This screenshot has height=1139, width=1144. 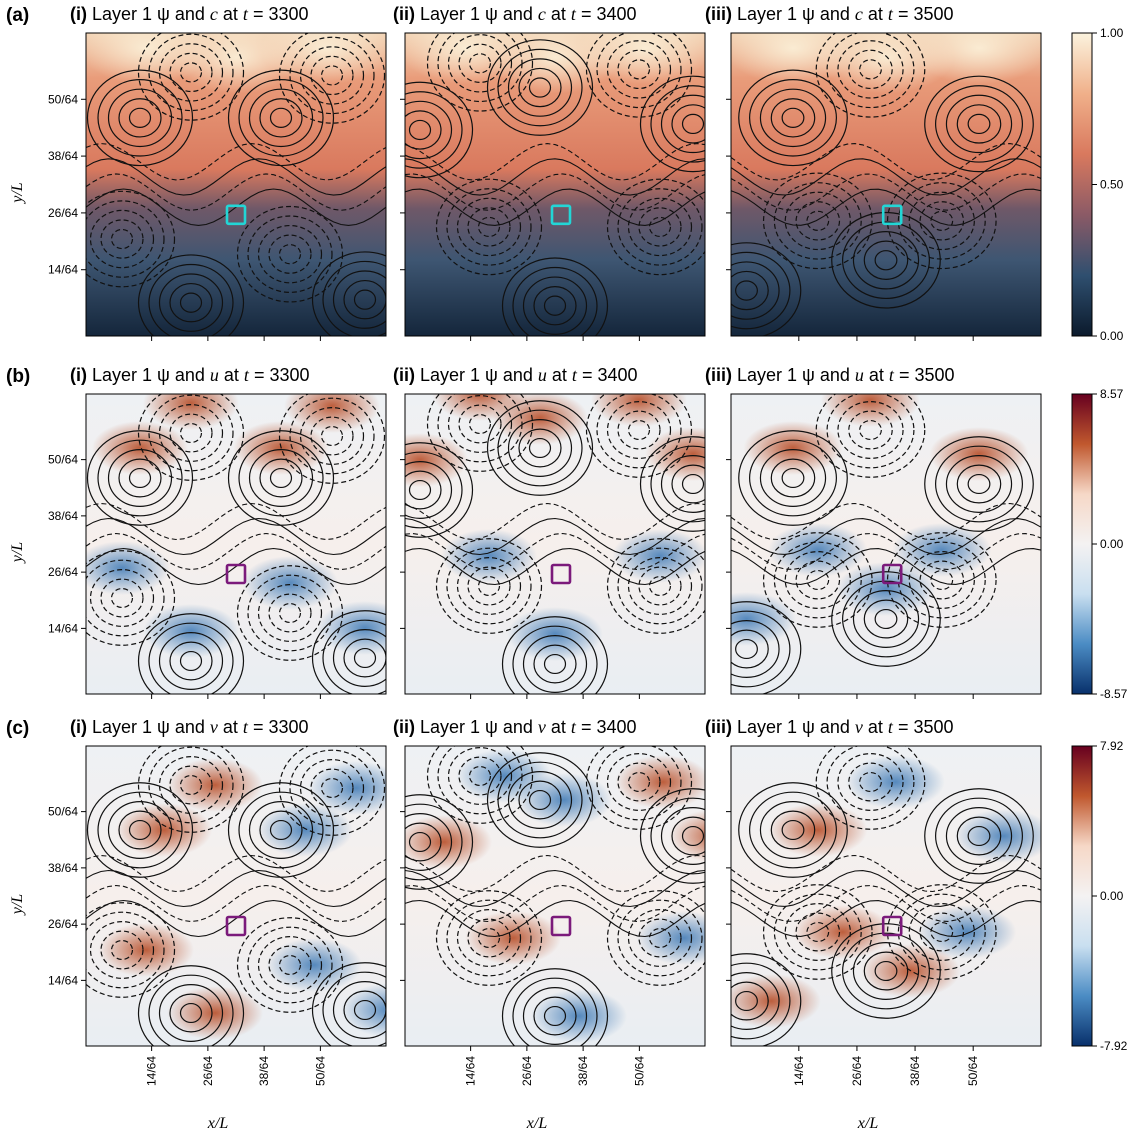 What do you see at coordinates (1112, 185) in the screenshot?
I see `colorbar-tick-label: 0.50` at bounding box center [1112, 185].